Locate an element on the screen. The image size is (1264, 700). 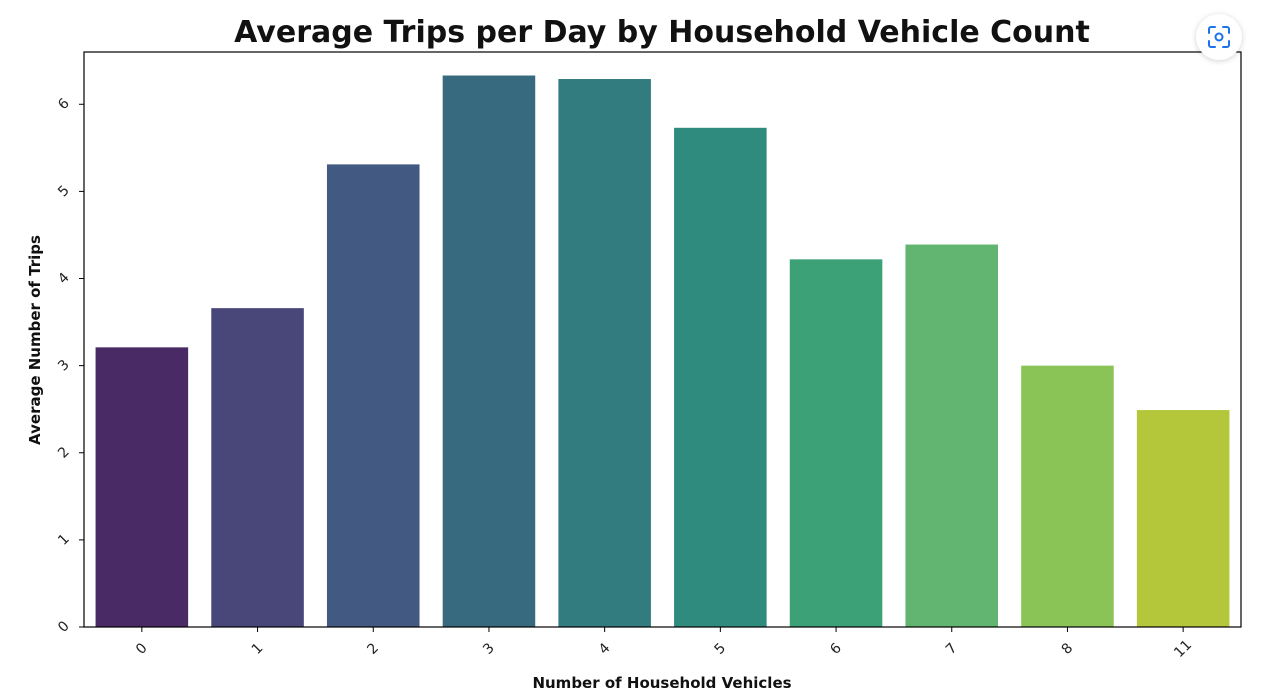
y-tick-label-6: 6 is located at coordinates (64, 104).